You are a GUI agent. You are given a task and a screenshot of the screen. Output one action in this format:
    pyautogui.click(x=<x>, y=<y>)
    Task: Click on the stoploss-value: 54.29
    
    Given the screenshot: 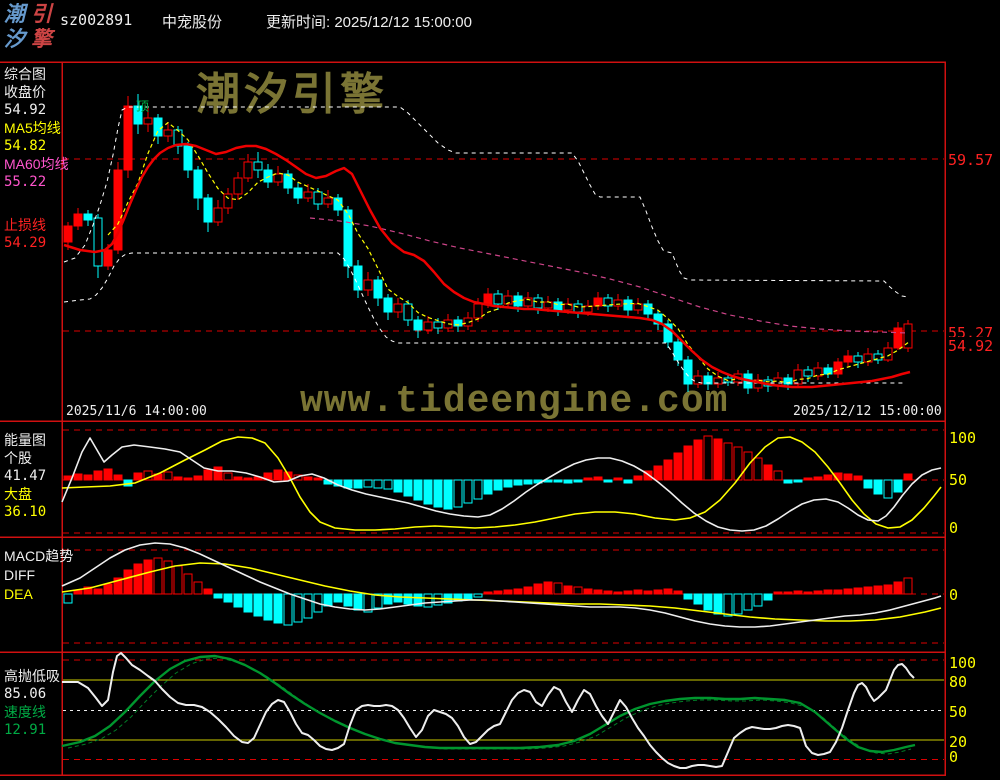 What is the action you would take?
    pyautogui.click(x=25, y=243)
    